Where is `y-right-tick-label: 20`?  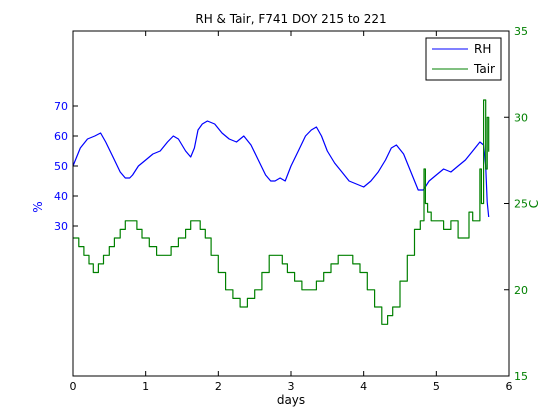 y-right-tick-label: 20 is located at coordinates (521, 290).